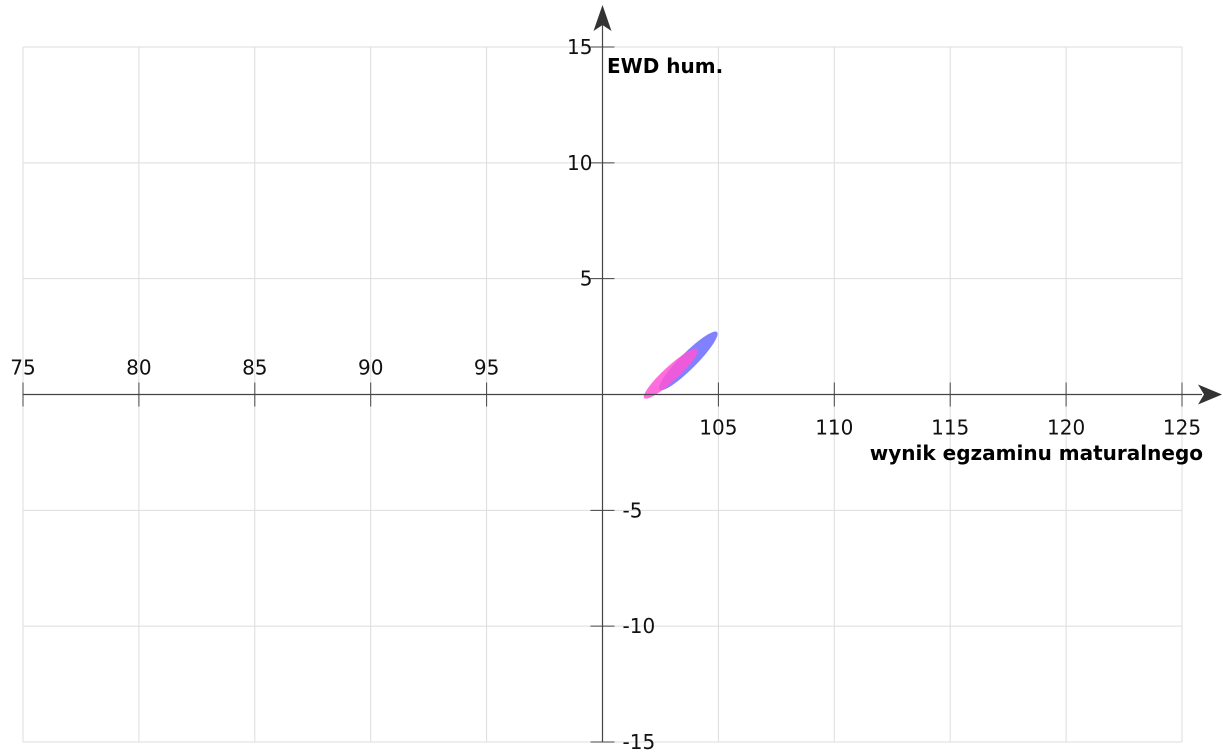  What do you see at coordinates (138, 368) in the screenshot?
I see `x-tick-label: 80` at bounding box center [138, 368].